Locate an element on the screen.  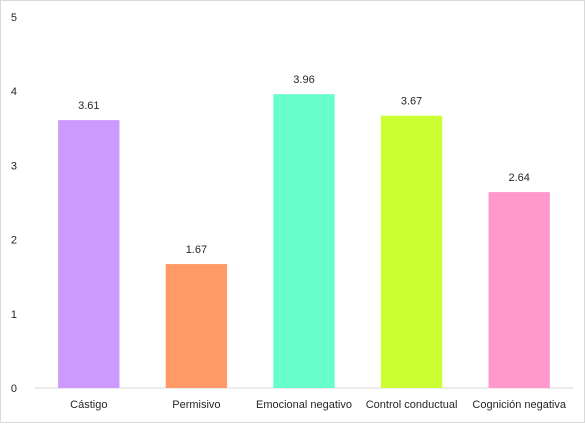
category-label: Permisivo is located at coordinates (196, 405).